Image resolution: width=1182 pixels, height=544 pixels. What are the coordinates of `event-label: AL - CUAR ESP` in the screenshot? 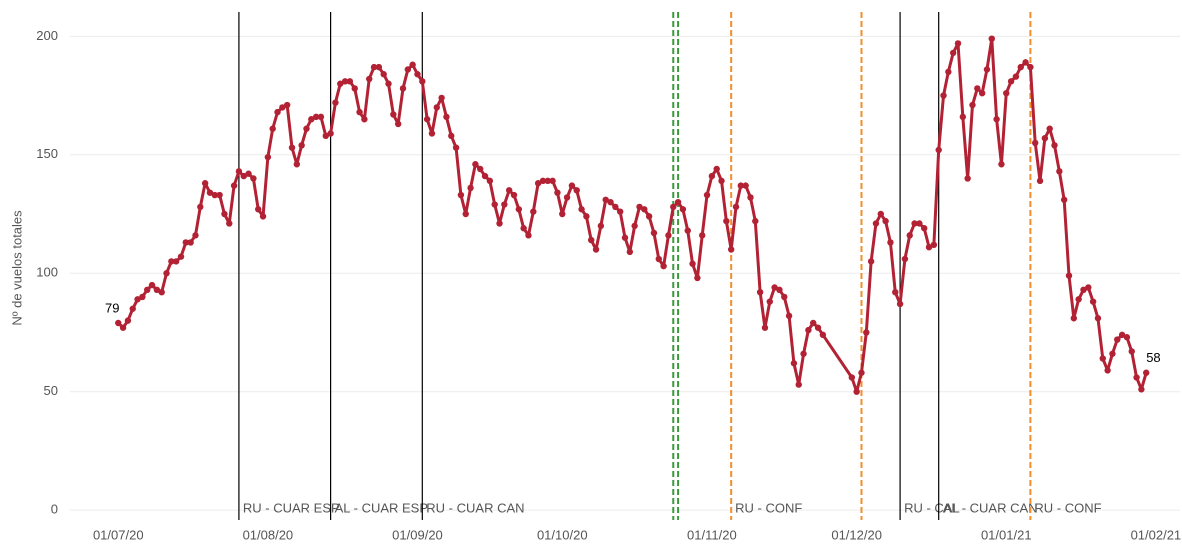 It's located at (381, 507).